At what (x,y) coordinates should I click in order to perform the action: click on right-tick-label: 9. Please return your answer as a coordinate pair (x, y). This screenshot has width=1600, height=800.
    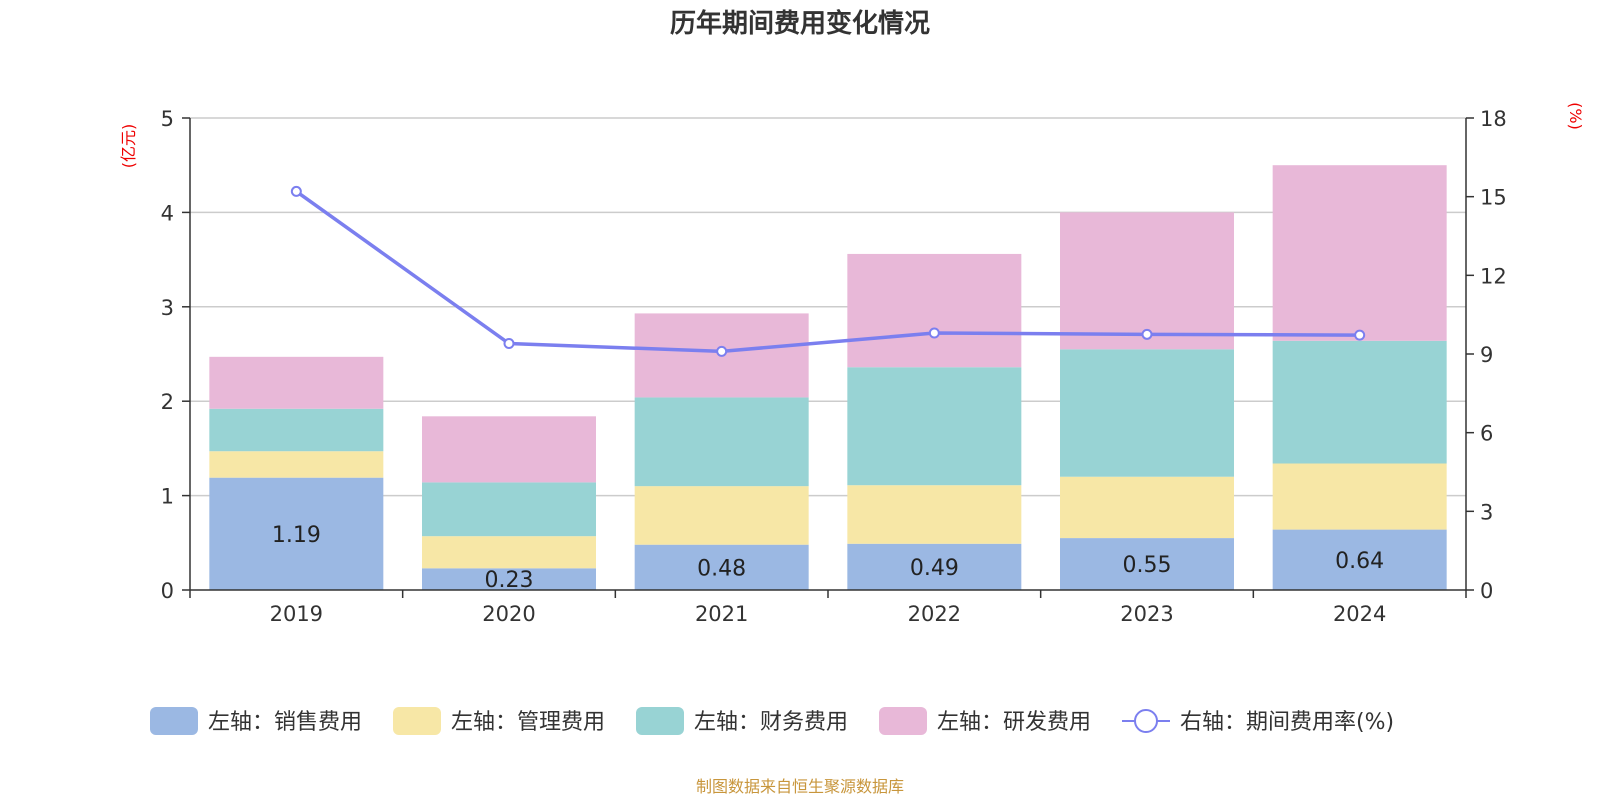
    Looking at the image, I should click on (1486, 355).